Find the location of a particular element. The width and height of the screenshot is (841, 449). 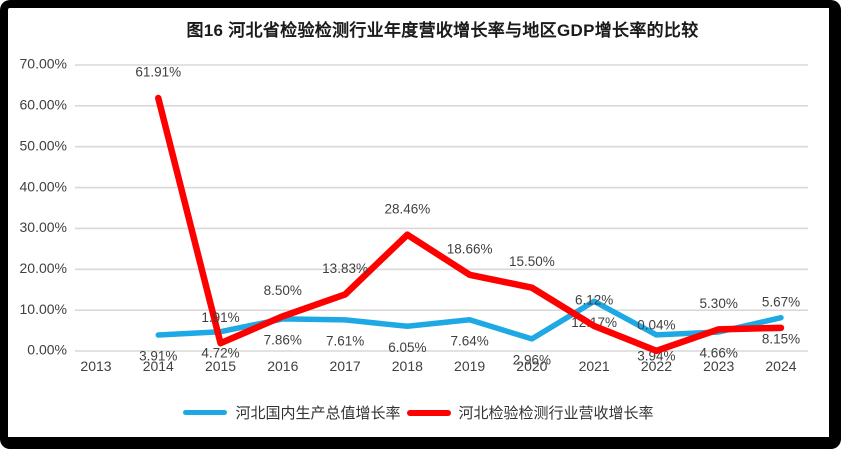

chart-legend: 河北国内生产总值增长率 河北检验检测行业营收增长率 is located at coordinates (418, 412).